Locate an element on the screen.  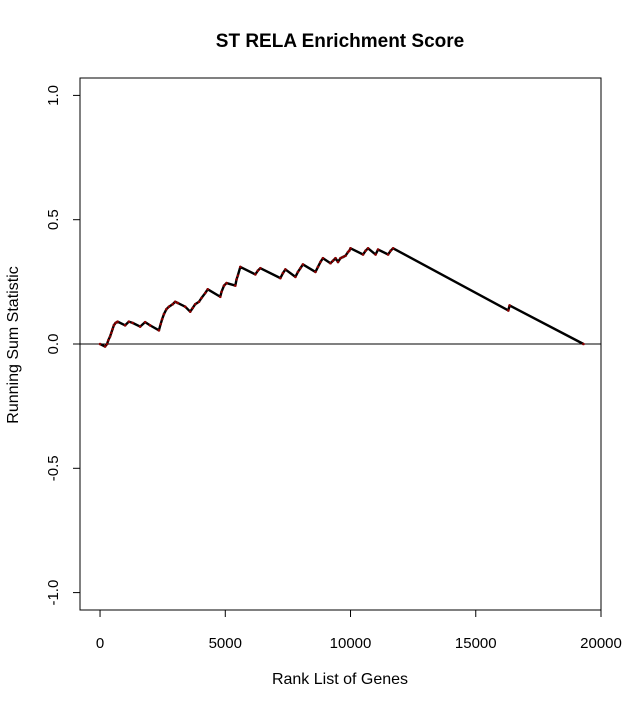
x-axis: 0 5000 10000 15000 20000 is located at coordinates (359, 630).